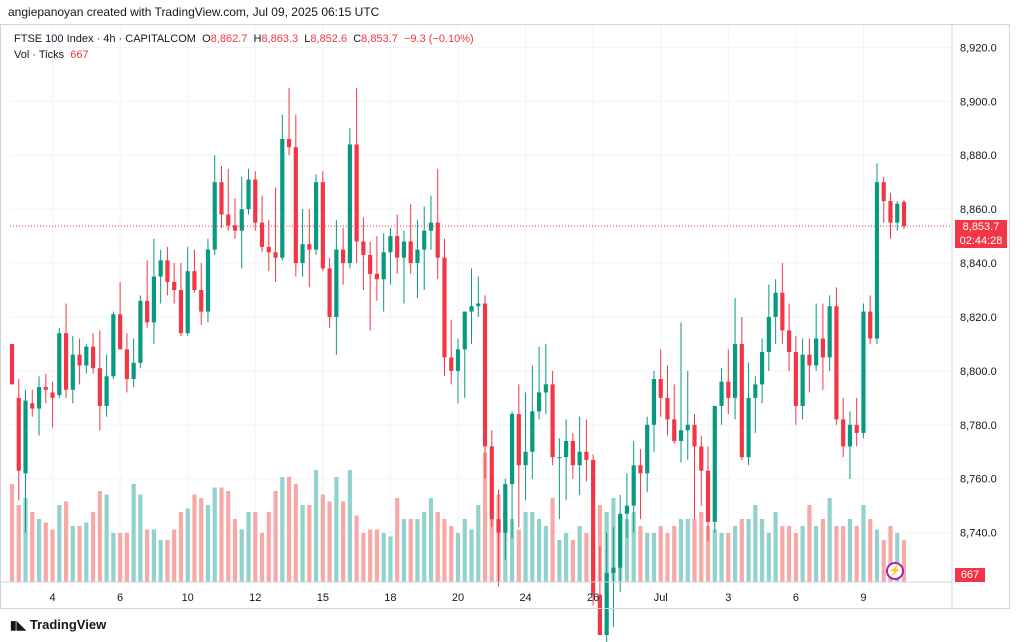  Describe the element at coordinates (981, 241) in the screenshot. I see `bar-countdown: 02:44:28` at that location.